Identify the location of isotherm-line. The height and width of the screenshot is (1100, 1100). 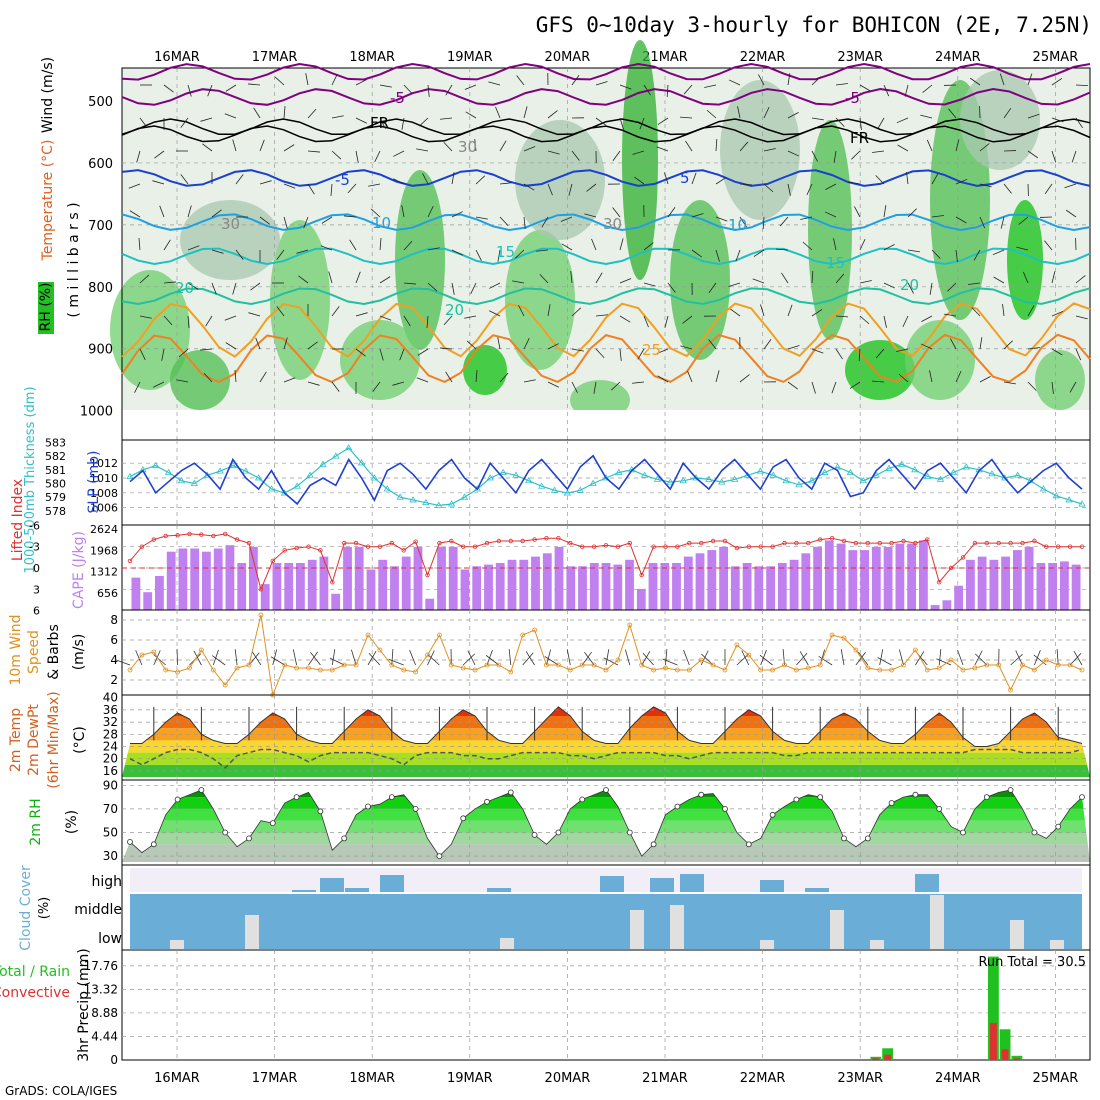
(606, 178).